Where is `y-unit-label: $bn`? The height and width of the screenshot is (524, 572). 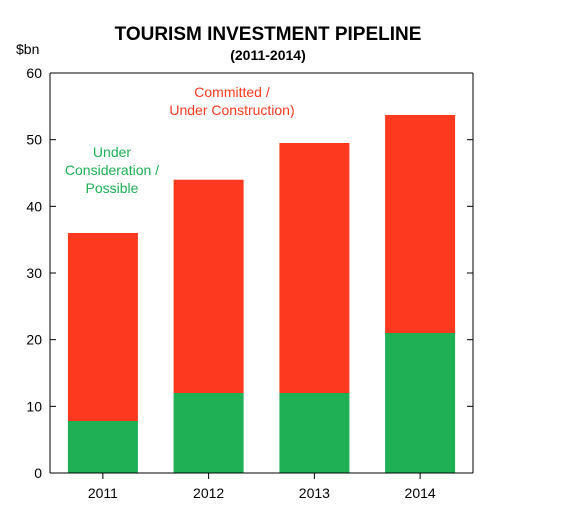
y-unit-label: $bn is located at coordinates (27, 49).